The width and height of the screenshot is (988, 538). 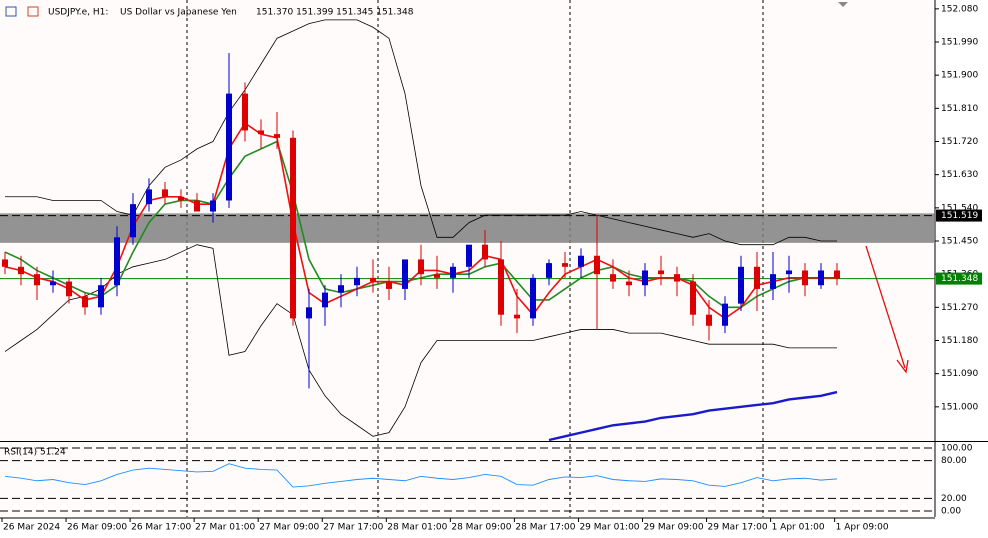 I want to click on y-tick-label: 151.450, so click(x=959, y=242).